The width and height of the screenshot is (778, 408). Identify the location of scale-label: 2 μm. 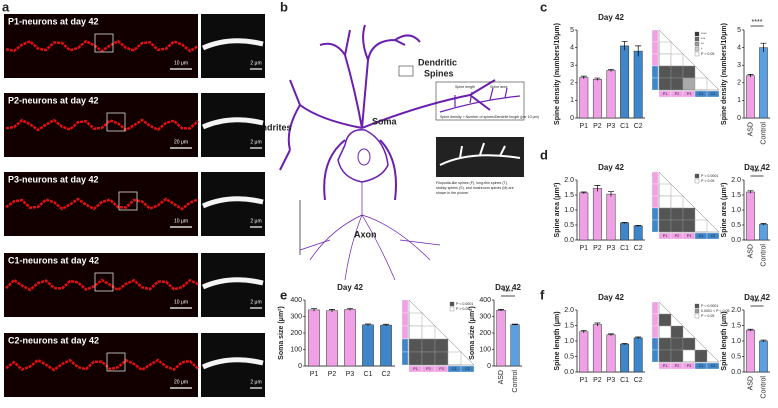
(255, 382).